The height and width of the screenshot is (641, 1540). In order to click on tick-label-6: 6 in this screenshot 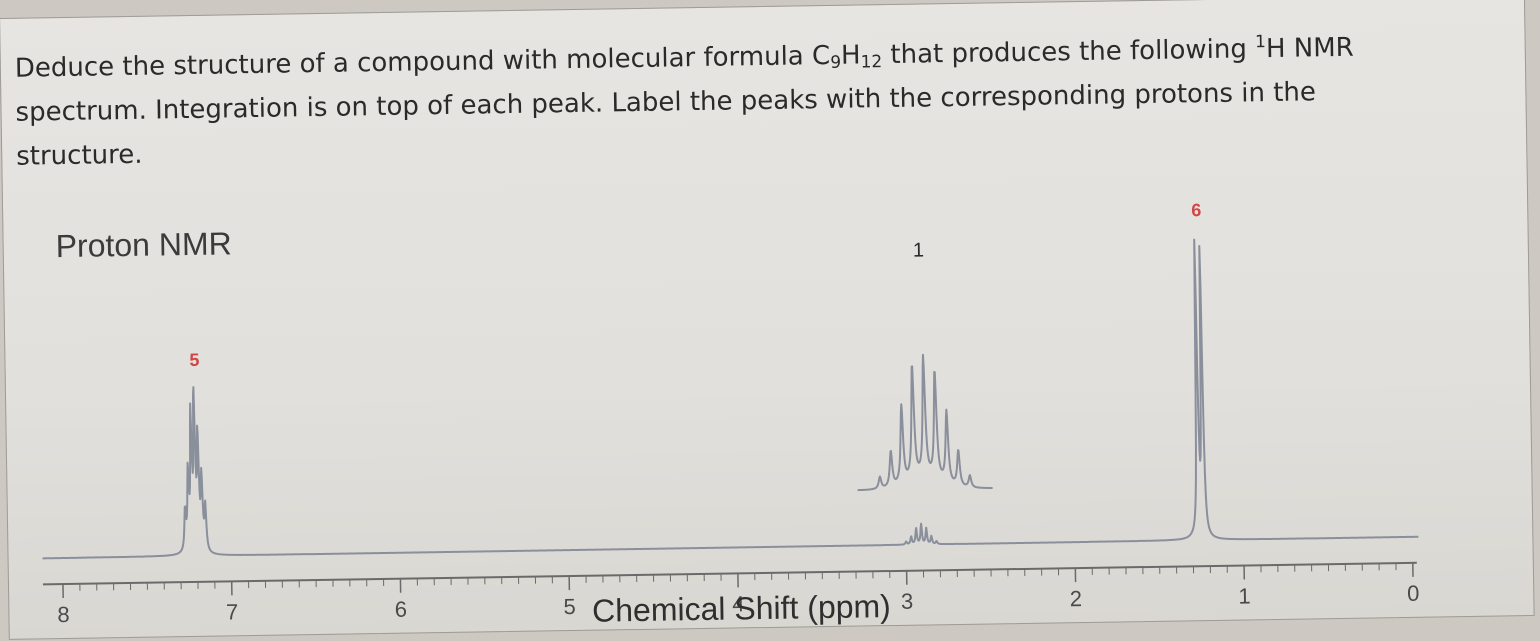, I will do `click(401, 609)`.